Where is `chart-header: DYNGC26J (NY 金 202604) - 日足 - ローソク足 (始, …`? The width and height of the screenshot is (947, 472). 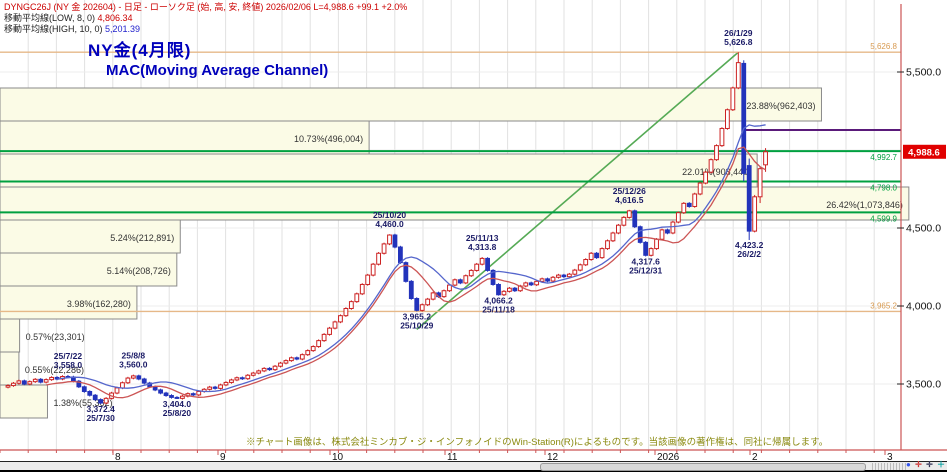
chart-header: DYNGC26J (NY 金 202604) - 日足 - ローソク足 (始, … is located at coordinates (205, 18).